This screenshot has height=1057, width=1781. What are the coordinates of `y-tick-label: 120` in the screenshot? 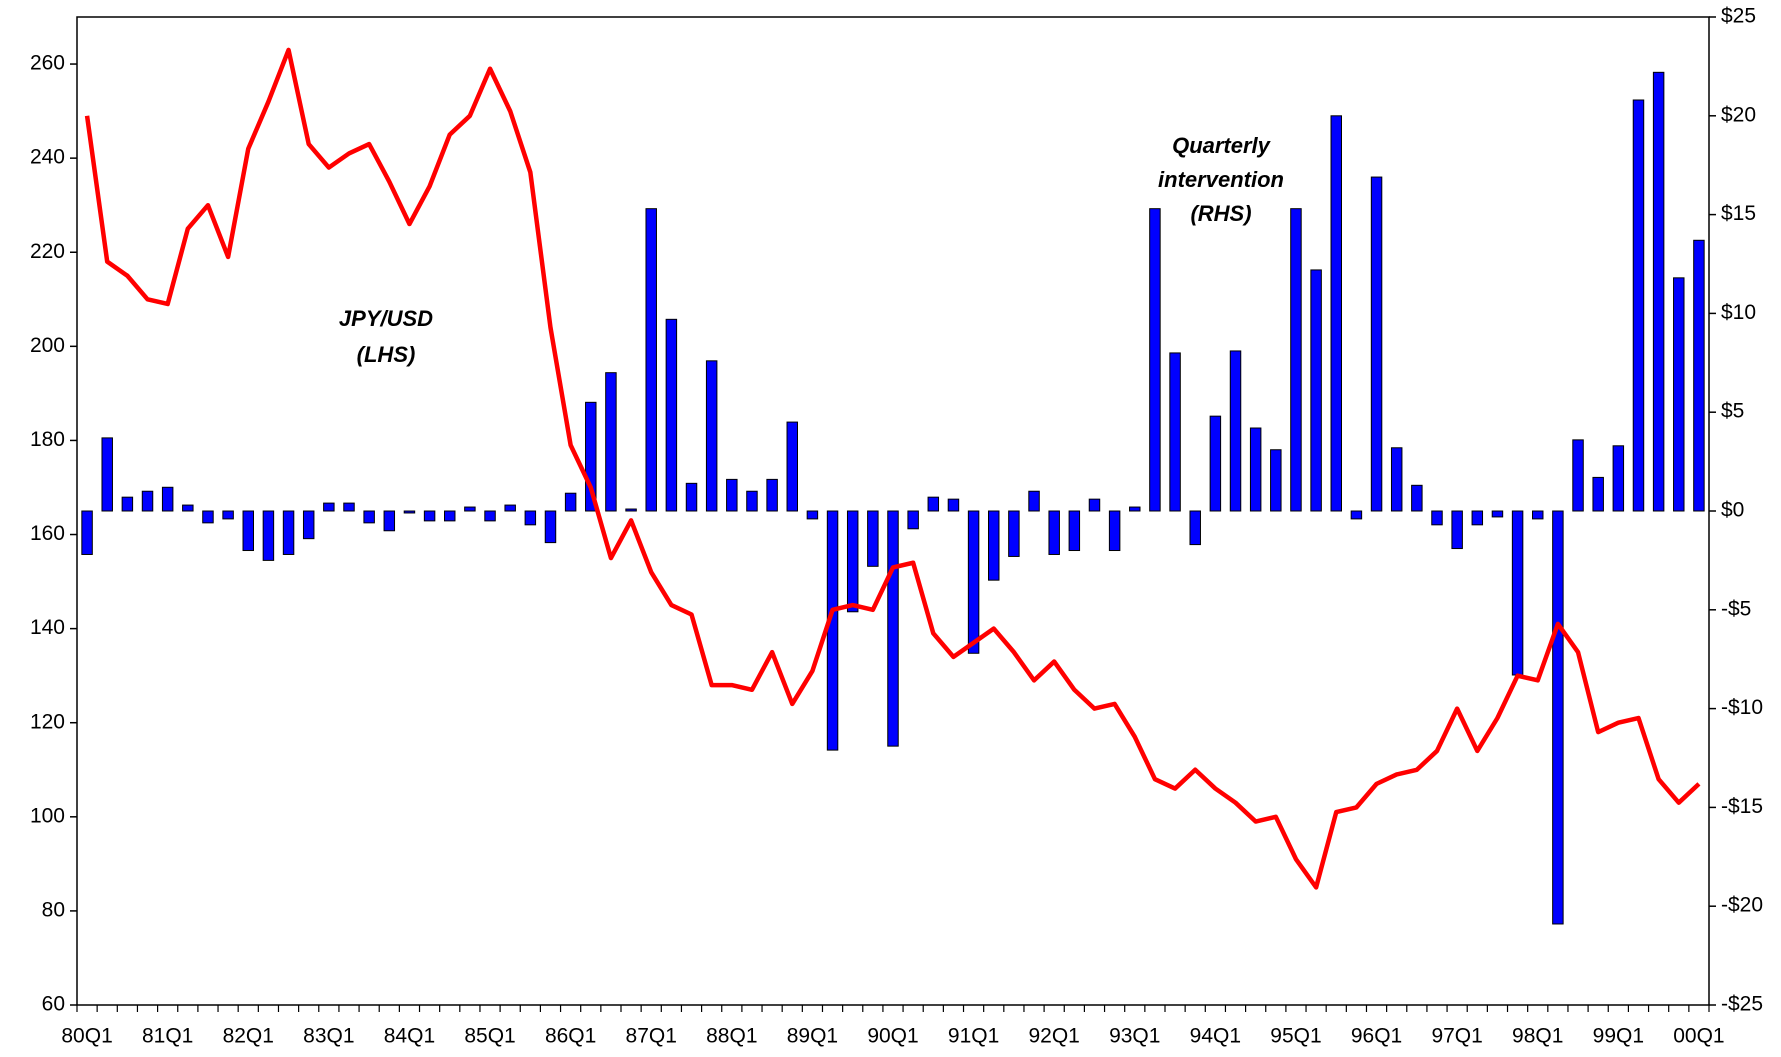 It's located at (47, 721).